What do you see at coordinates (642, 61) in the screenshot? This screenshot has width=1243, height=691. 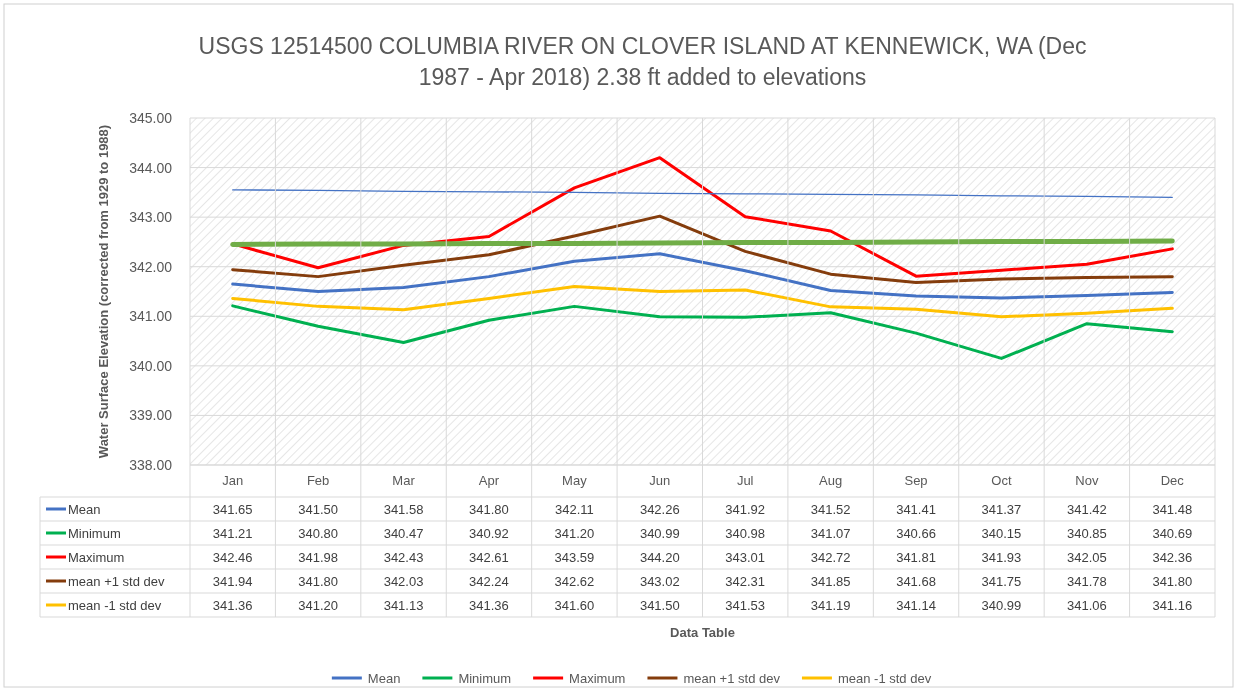 I see `chart-title: USGS 12514500 COLUMBIA RIVER ON CLOVER ISLAND AT KENNEWICK, WA (Dec 1987 - Apr 2018) 2.38 ft added to elevations` at bounding box center [642, 61].